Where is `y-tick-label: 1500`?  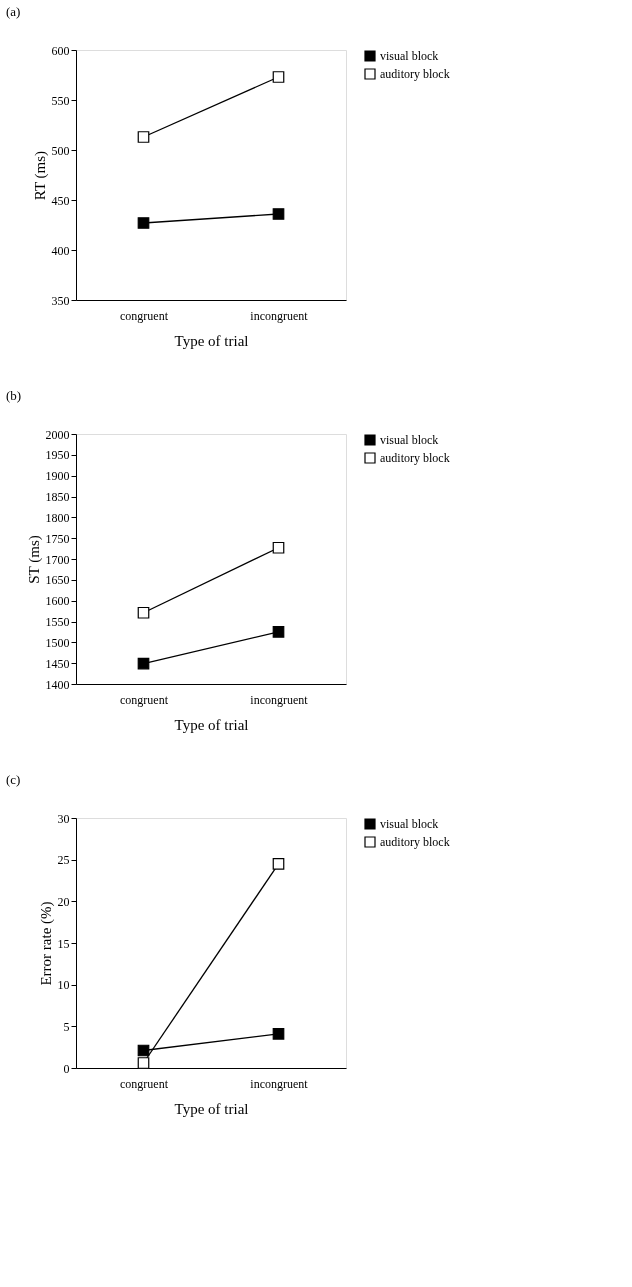
y-tick-label: 1500 is located at coordinates (57, 642).